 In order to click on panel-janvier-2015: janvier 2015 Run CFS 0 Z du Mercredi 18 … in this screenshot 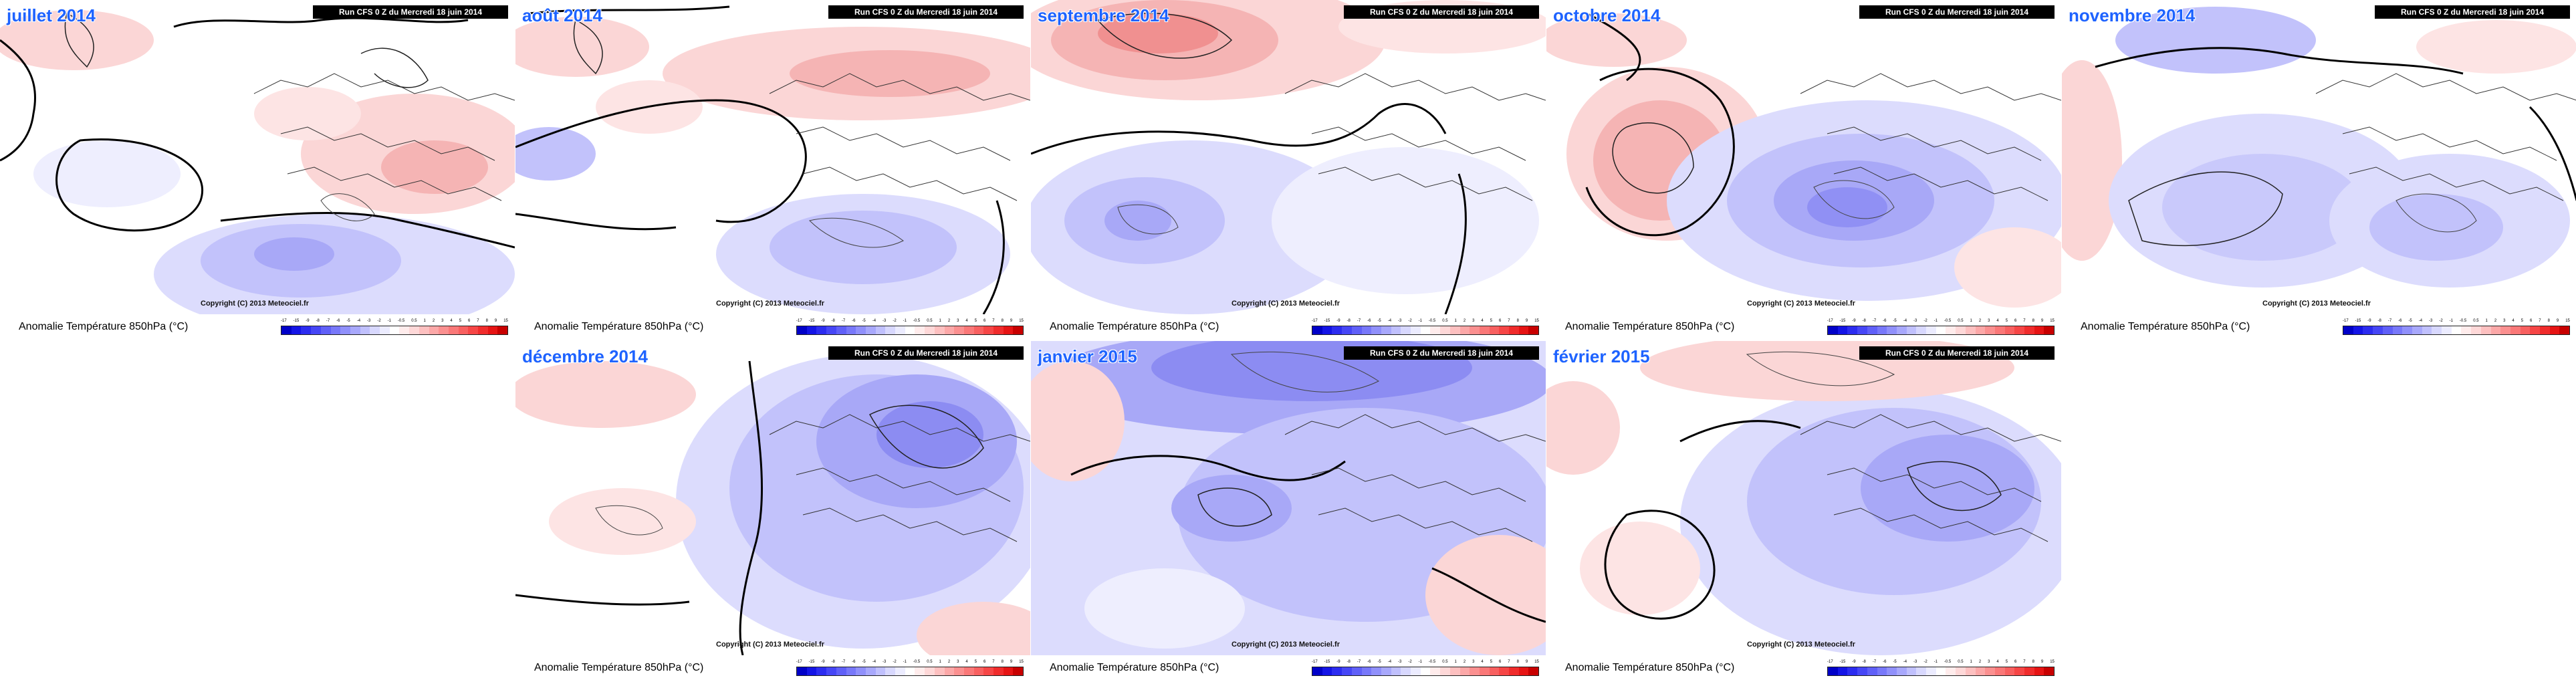, I will do `click(1288, 511)`.